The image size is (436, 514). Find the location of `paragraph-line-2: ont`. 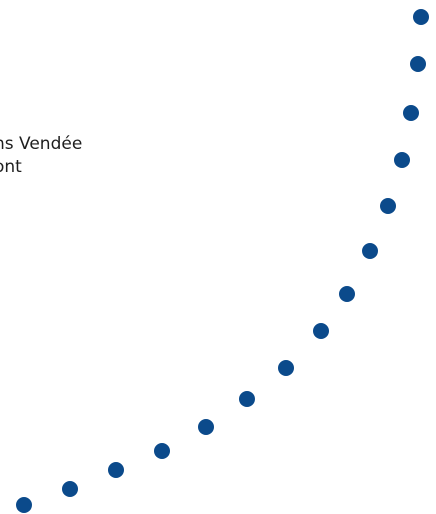

paragraph-line-2: ont is located at coordinates (11, 167).